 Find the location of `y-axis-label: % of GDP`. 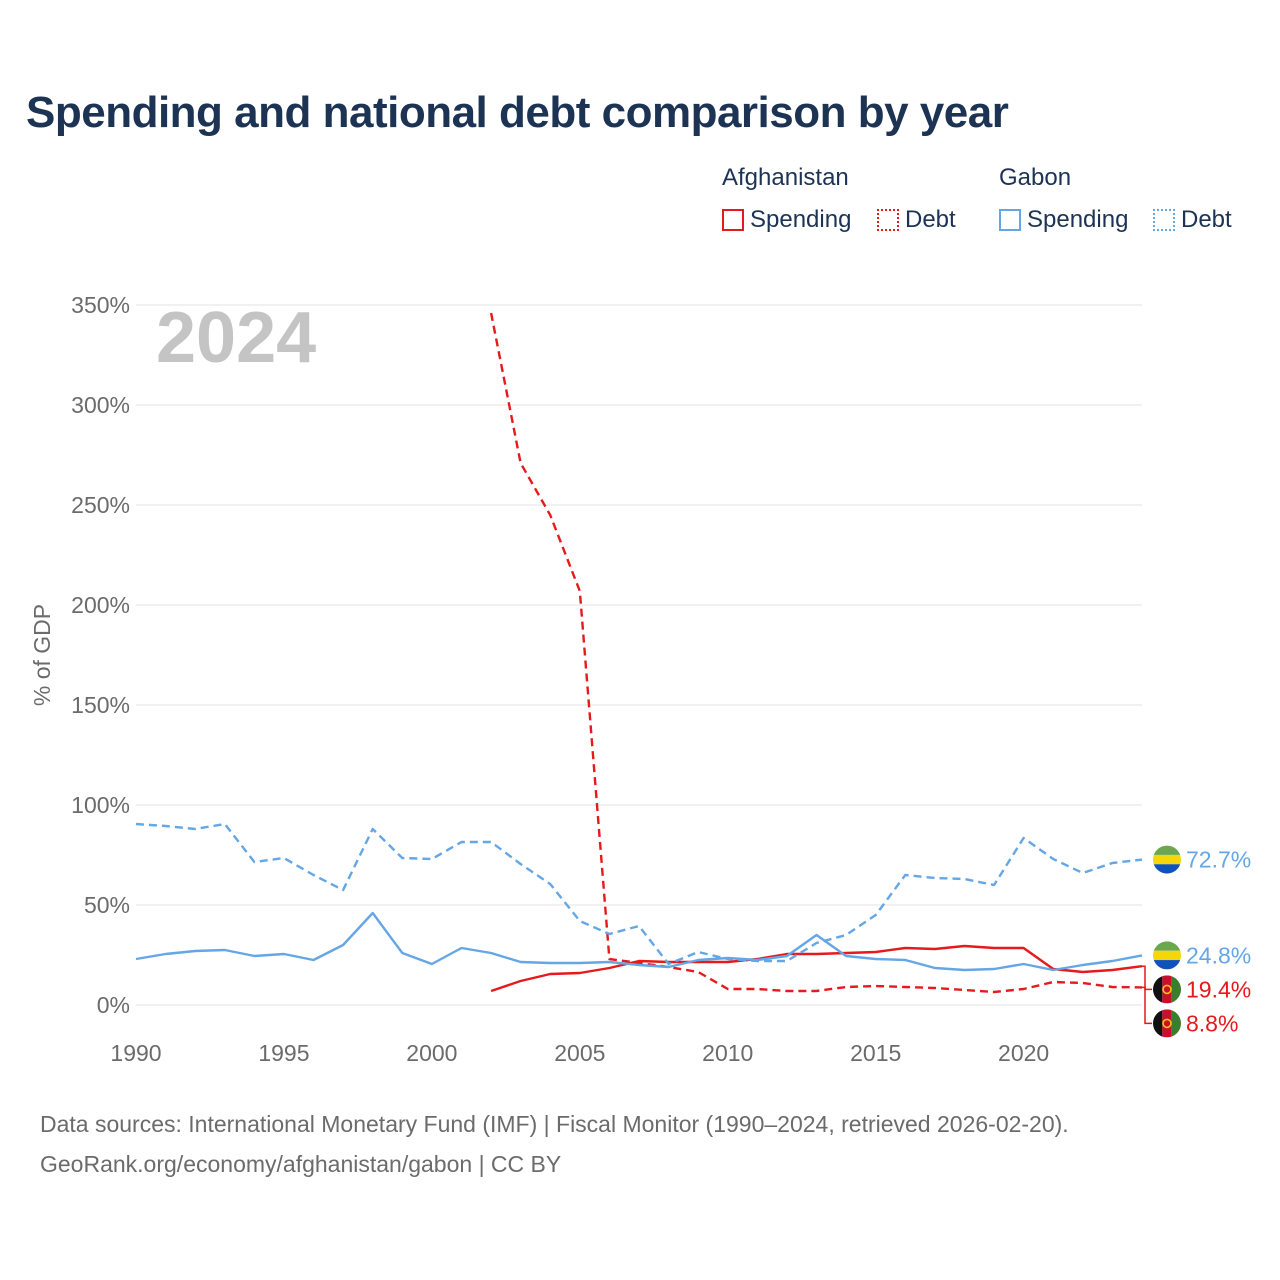

y-axis-label: % of GDP is located at coordinates (42, 655).